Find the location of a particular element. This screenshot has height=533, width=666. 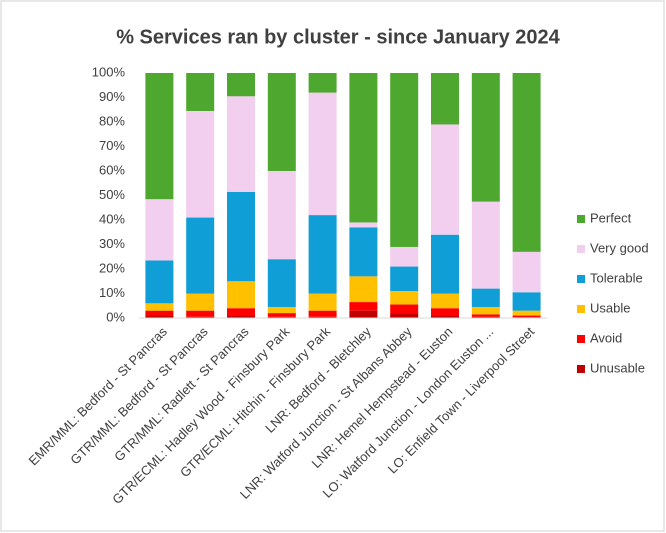

y-tick-label: 20% is located at coordinates (112, 267).